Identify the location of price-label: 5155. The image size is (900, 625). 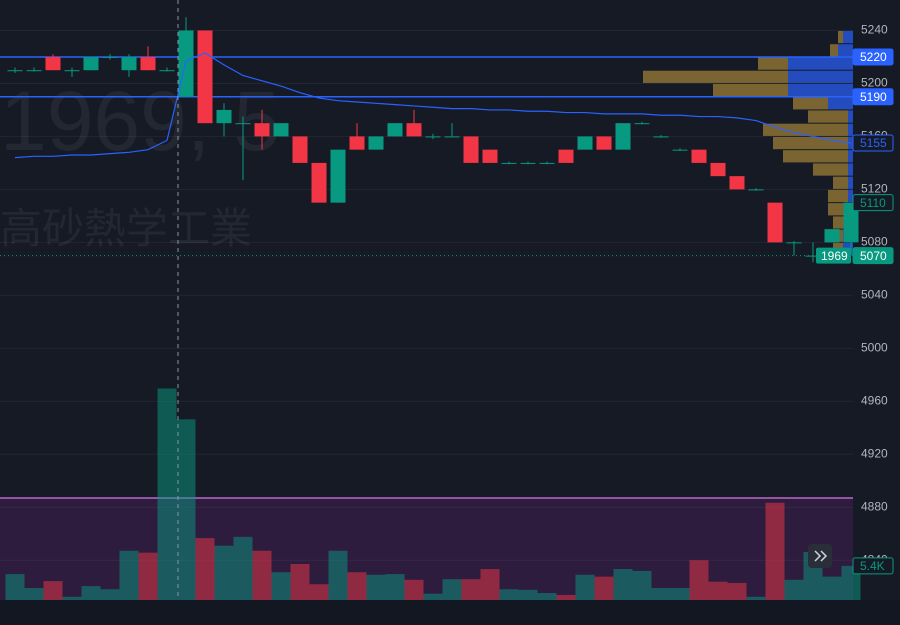
(873, 143).